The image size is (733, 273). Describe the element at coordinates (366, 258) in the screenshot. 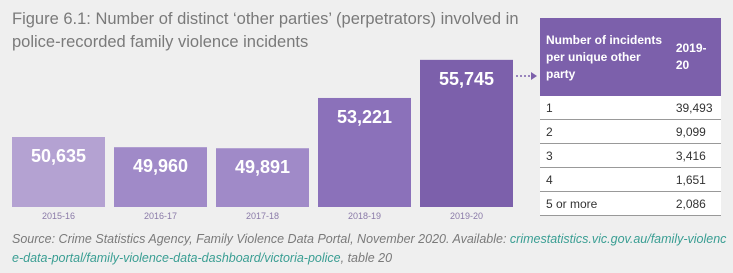

I see `source-suffix: , table 20` at that location.